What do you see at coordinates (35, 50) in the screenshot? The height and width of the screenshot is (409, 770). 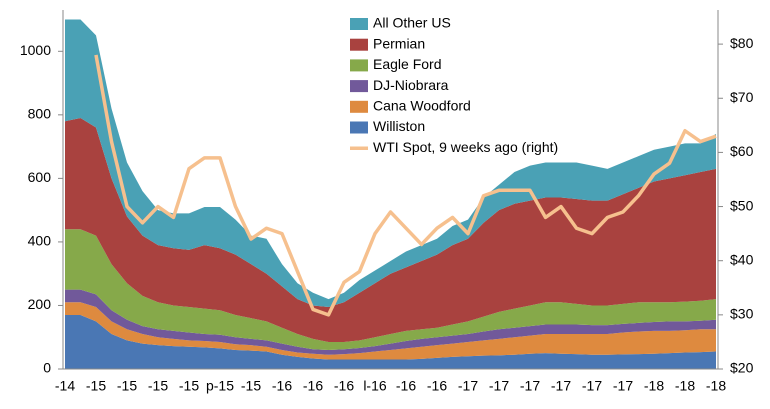 I see `y-tick-label: 1000` at bounding box center [35, 50].